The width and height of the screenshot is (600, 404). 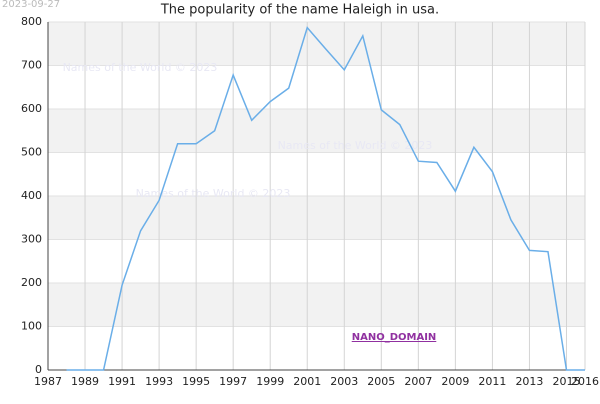 I want to click on x-tick-label: 2013, so click(x=529, y=381).